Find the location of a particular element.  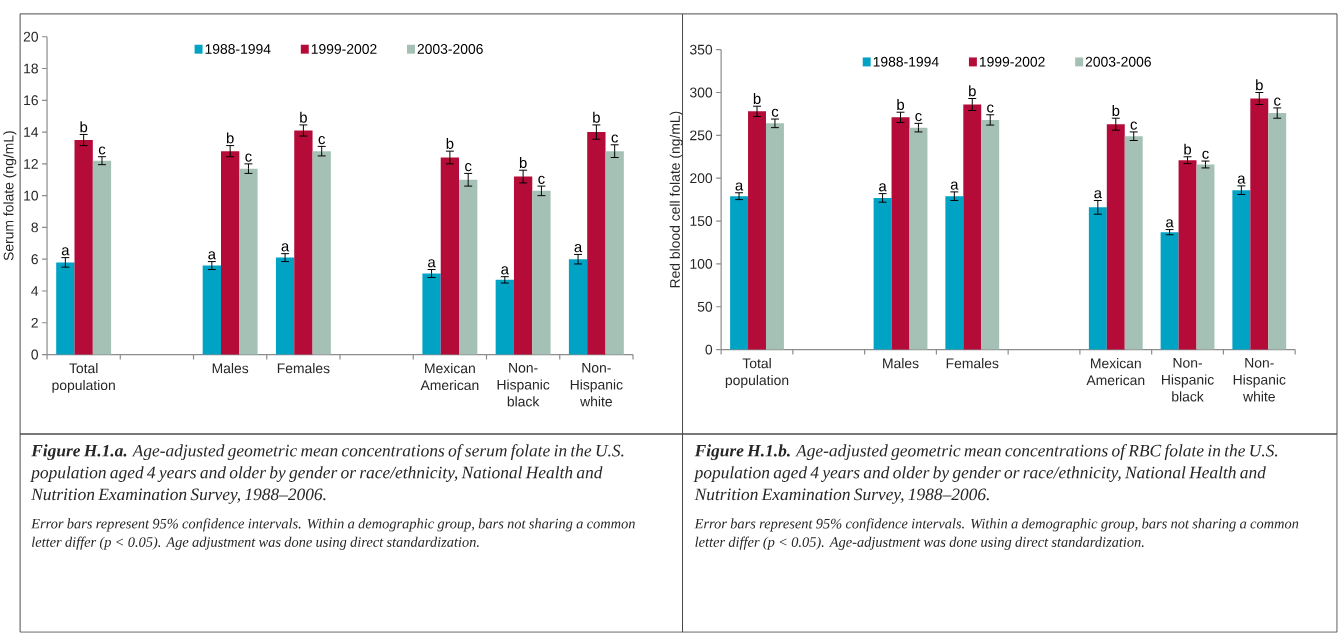

y-axis-title: Serum folate (ng/mL) is located at coordinates (10, 196).